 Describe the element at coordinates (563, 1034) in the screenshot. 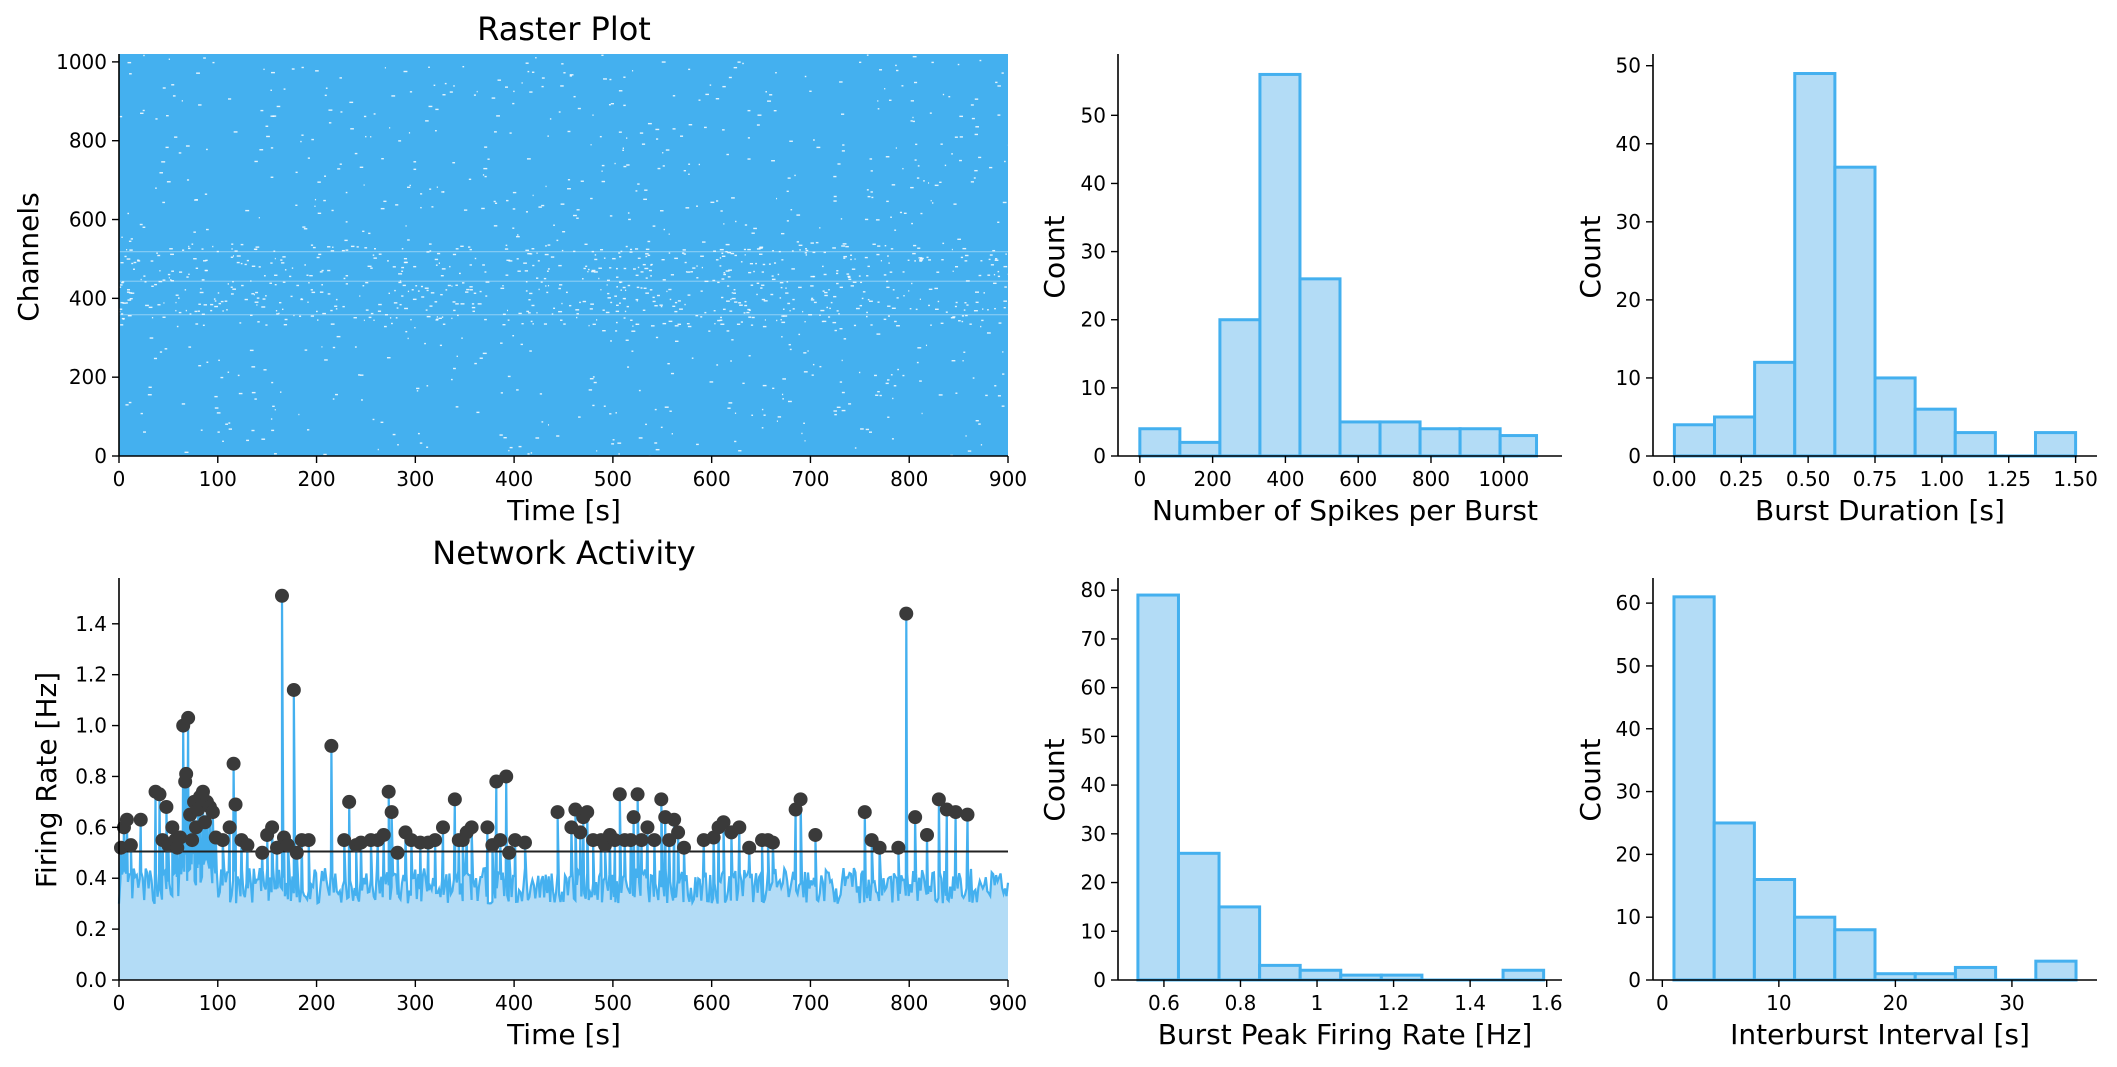

I see `network-xlabel: Time [s]` at that location.